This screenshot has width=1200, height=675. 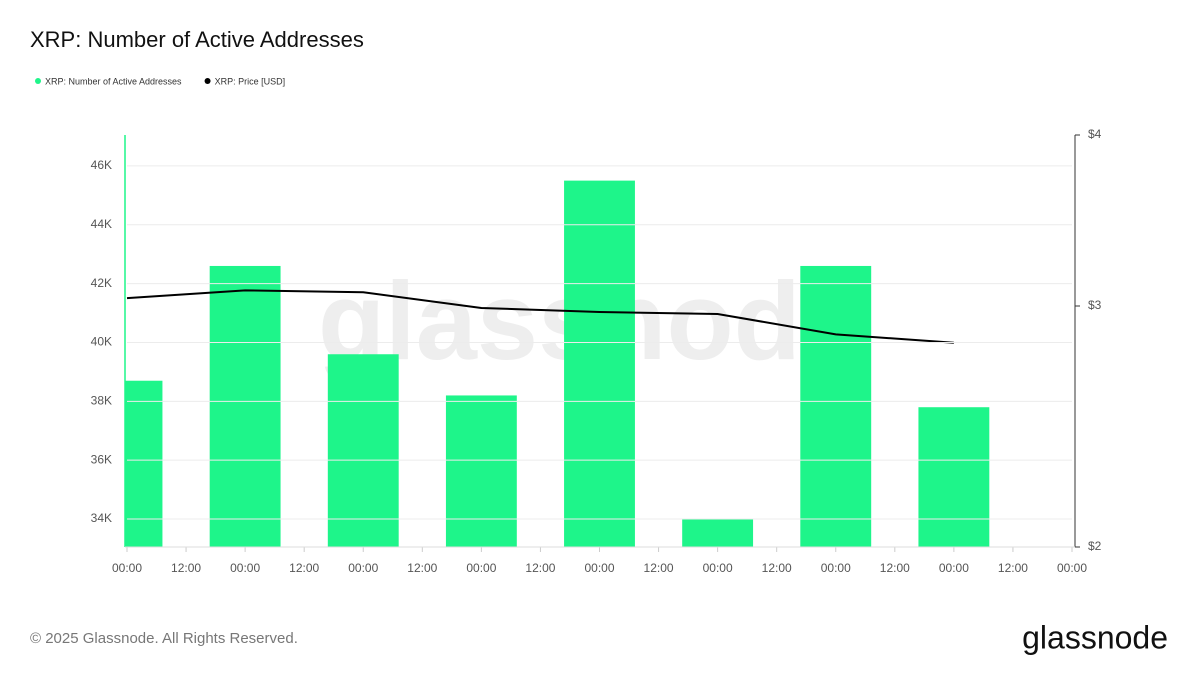 I want to click on legend-label: XRP: Number of Active Addresses, so click(x=113, y=81).